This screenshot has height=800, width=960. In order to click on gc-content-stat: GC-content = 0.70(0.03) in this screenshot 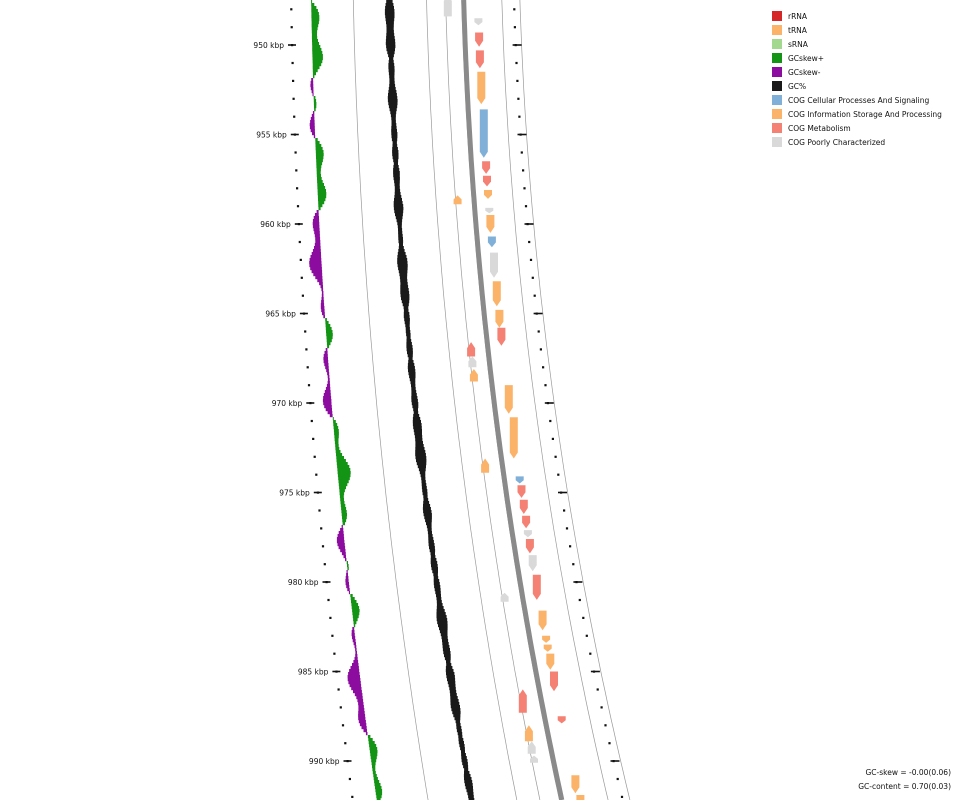, I will do `click(904, 786)`.